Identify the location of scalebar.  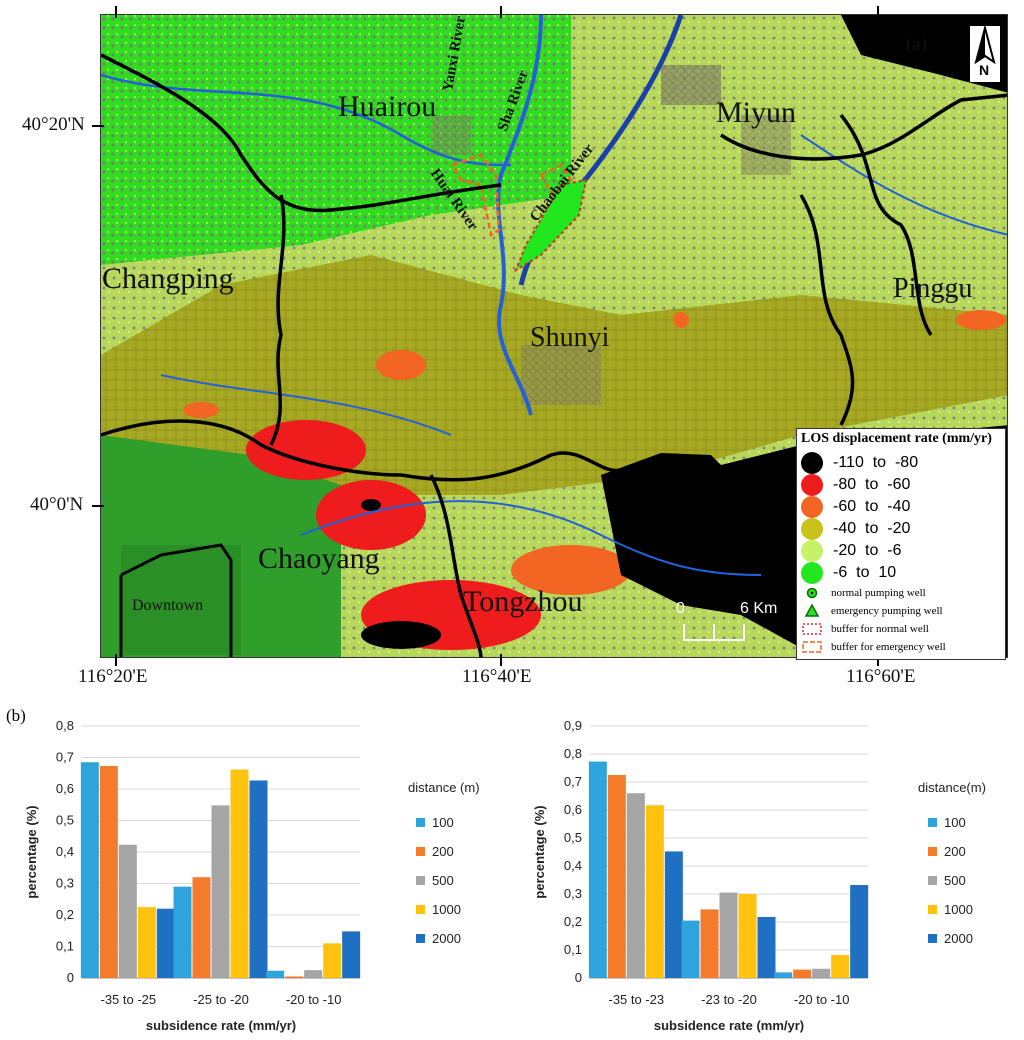
(714, 632).